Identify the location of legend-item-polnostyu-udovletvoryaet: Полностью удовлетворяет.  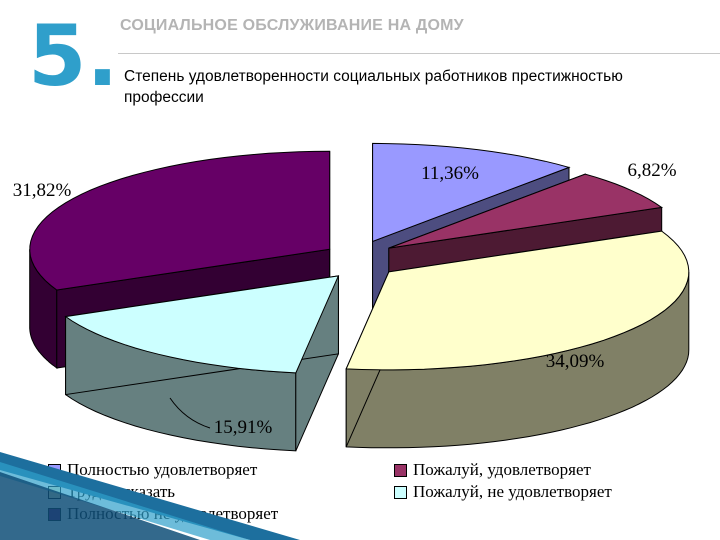
(152, 470).